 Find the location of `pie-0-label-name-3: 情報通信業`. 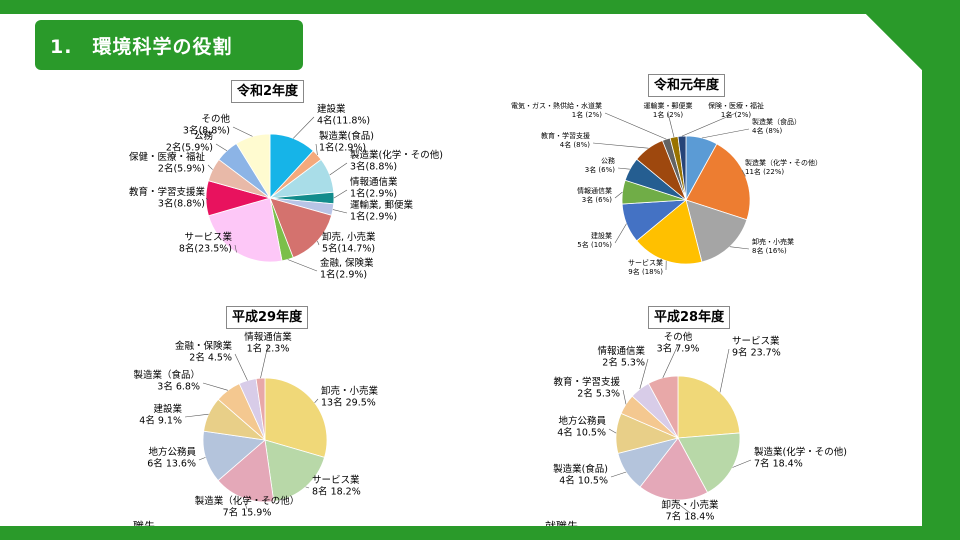

pie-0-label-name-3: 情報通信業 is located at coordinates (374, 182).